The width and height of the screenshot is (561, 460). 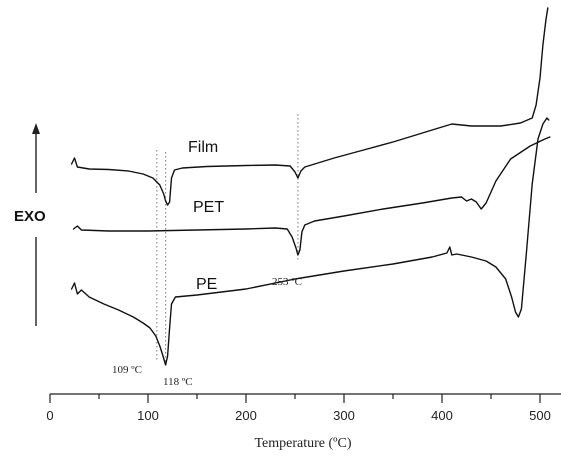 I want to click on x-tick-label-400: 400, so click(x=442, y=415).